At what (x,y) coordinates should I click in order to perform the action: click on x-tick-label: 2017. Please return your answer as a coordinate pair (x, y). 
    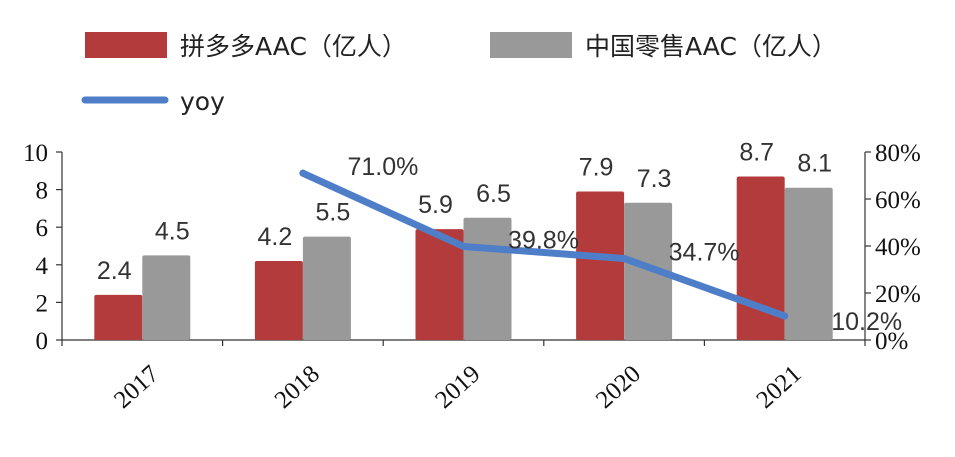
    Looking at the image, I should click on (136, 387).